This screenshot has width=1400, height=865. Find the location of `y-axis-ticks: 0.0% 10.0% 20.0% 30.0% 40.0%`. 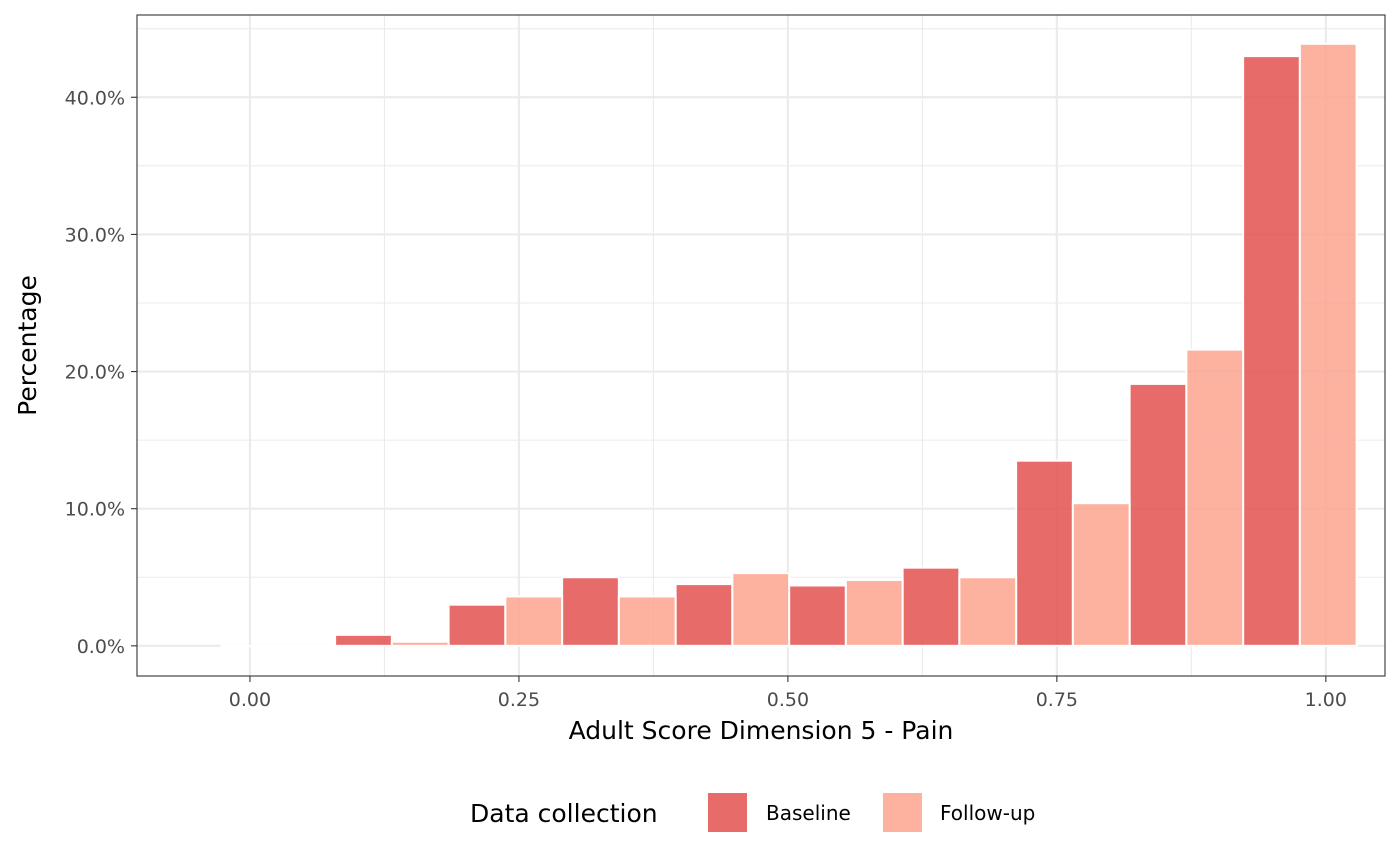

y-axis-ticks: 0.0% 10.0% 20.0% 30.0% 40.0% is located at coordinates (101, 372).